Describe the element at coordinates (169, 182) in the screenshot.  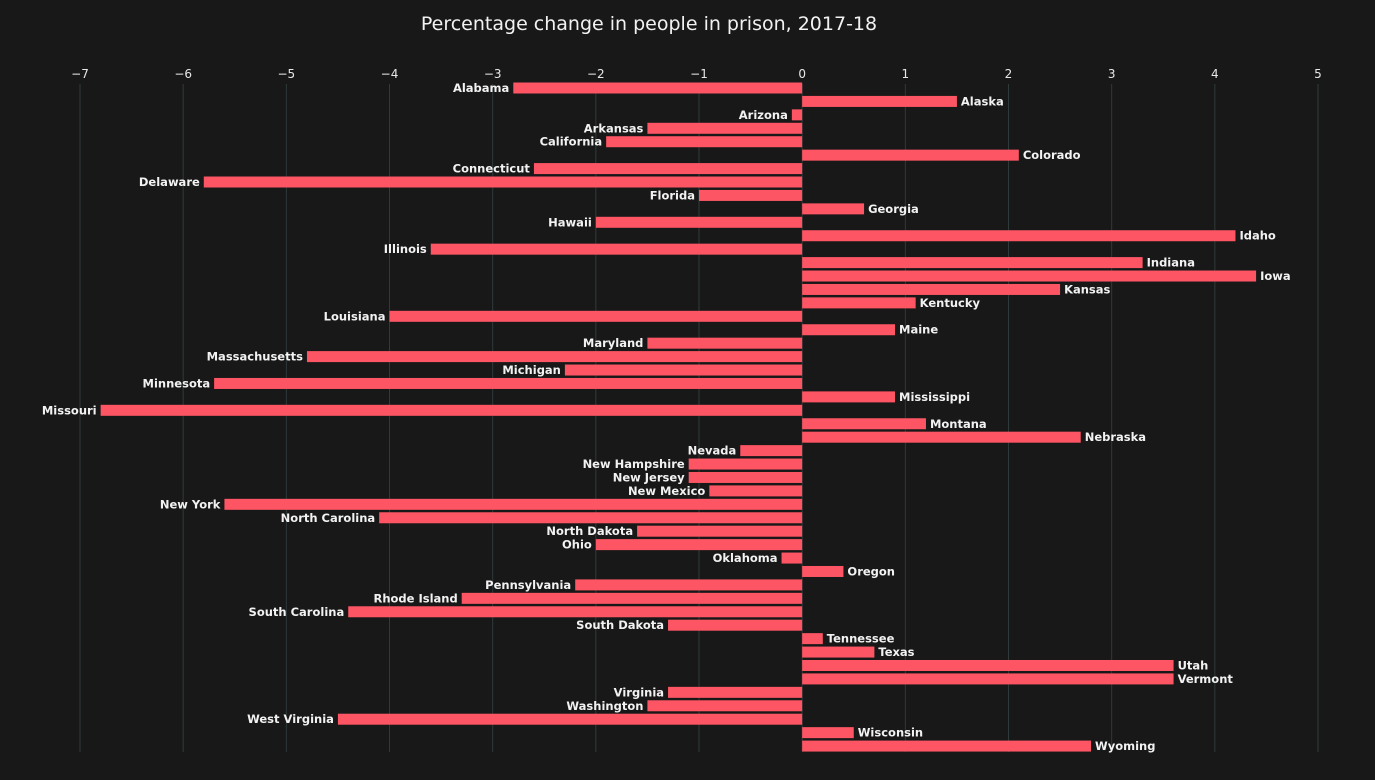
I see `bar-label: Delaware` at that location.